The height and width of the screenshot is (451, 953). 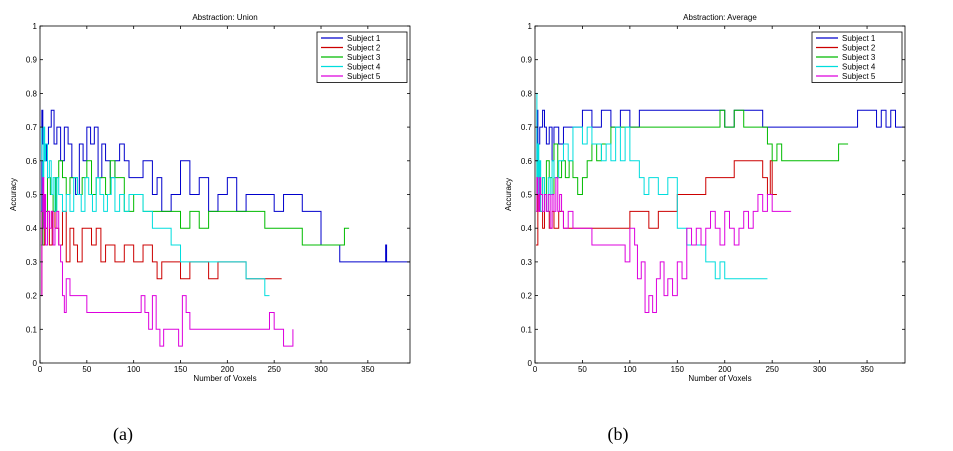 I want to click on chart-1-x-tick-label-1: 50, so click(x=86, y=369).